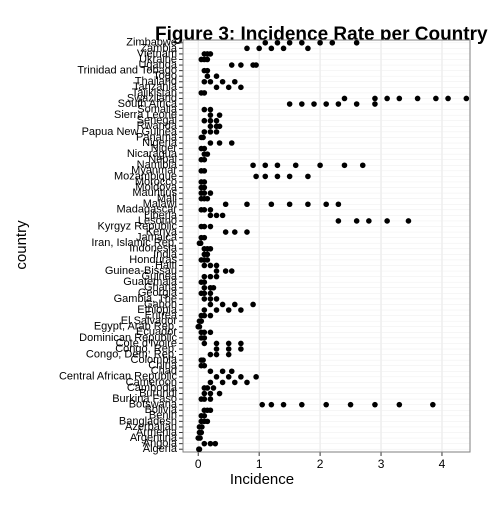 The height and width of the screenshot is (505, 500). I want to click on y-tick-label: Haiti, so click(166, 265).